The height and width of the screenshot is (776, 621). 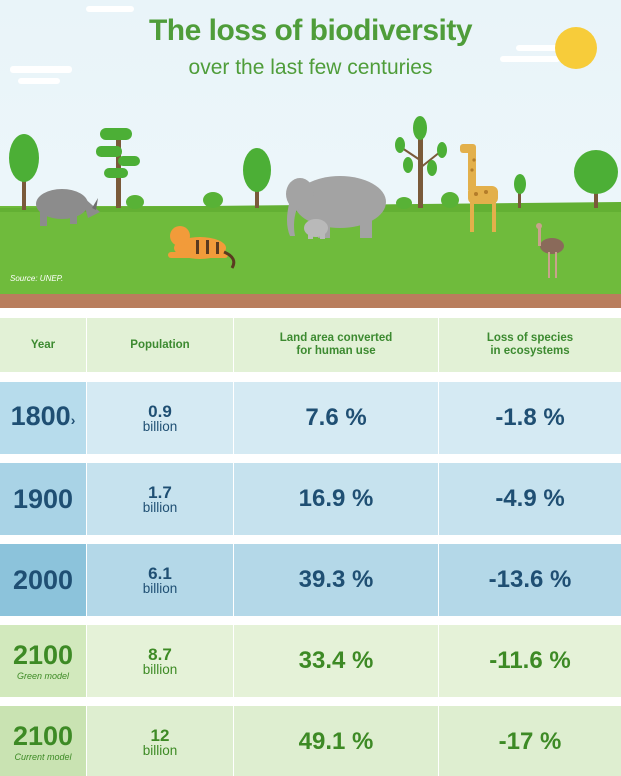 I want to click on population-cell: 12 billion, so click(x=160, y=741).